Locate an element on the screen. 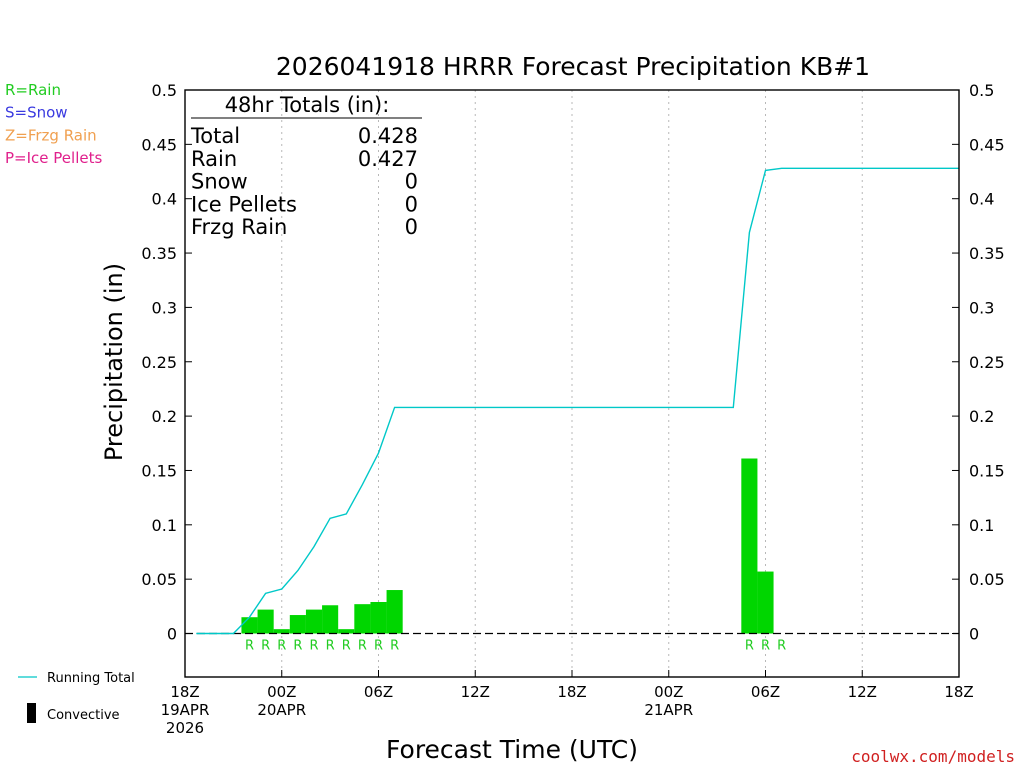 This screenshot has height=768, width=1024. y-tick-label-left: 0.2 is located at coordinates (164, 416).